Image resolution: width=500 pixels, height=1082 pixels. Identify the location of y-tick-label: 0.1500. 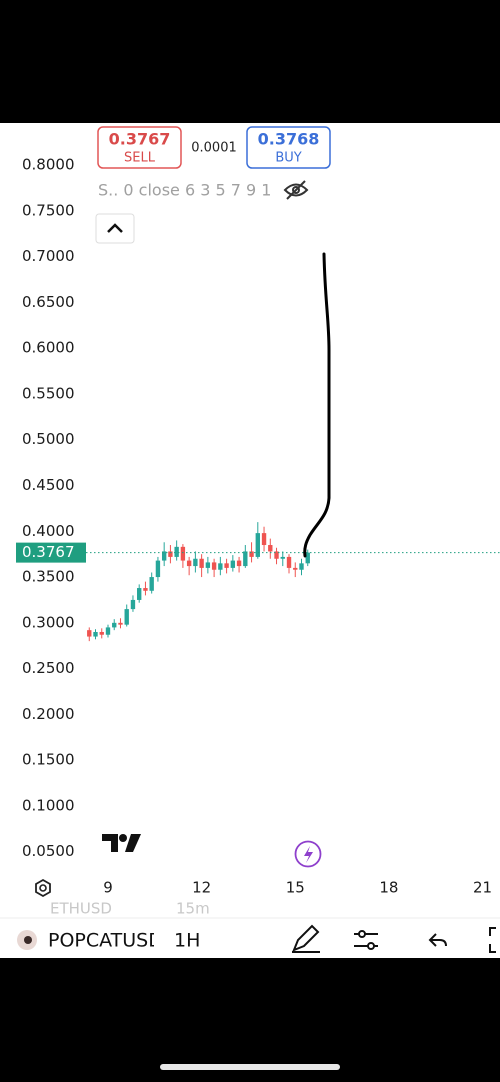
(48, 760).